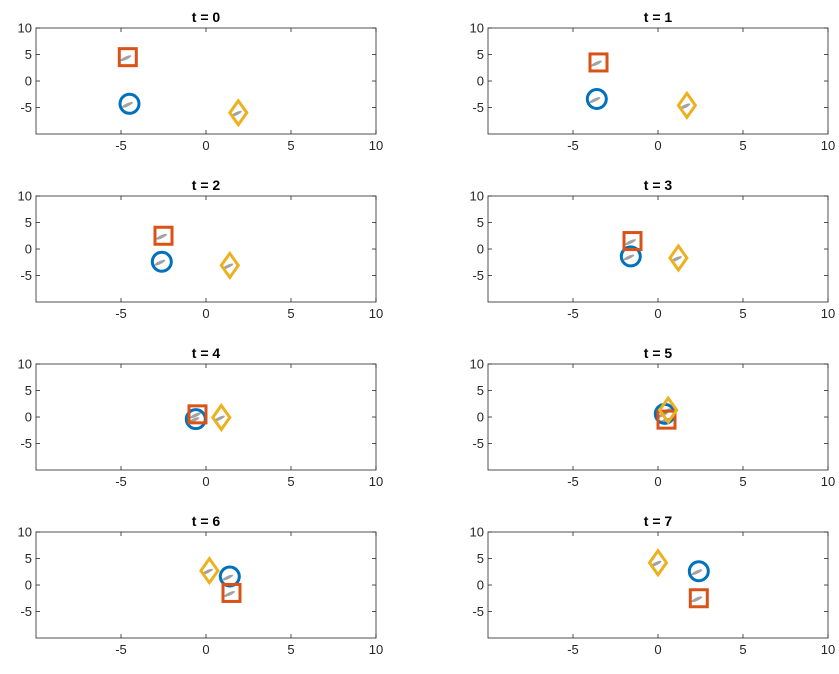  I want to click on panel-4: t = 4 -5 0 5 10 10 5 0 -5, so click(201, 417).